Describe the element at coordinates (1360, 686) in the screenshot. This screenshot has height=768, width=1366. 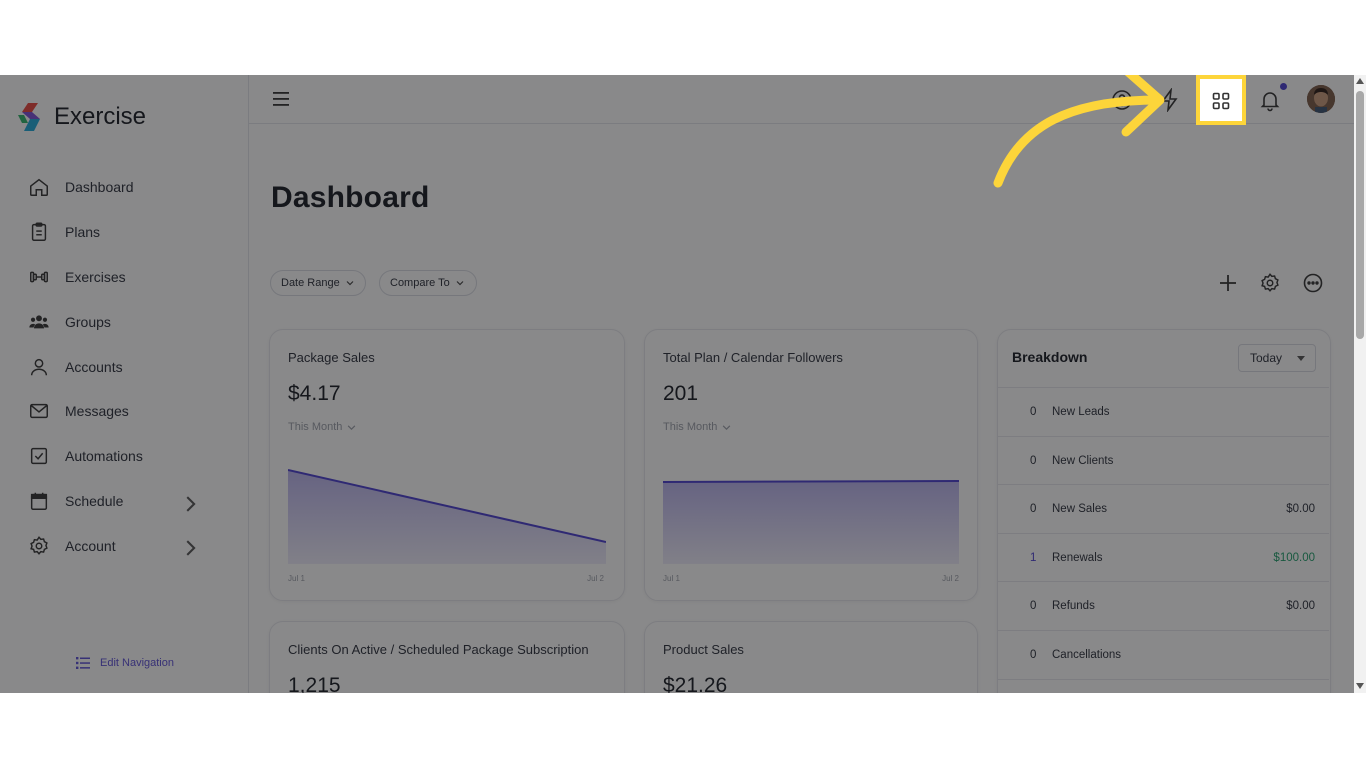
I see `scroll-down-arrow-icon` at that location.